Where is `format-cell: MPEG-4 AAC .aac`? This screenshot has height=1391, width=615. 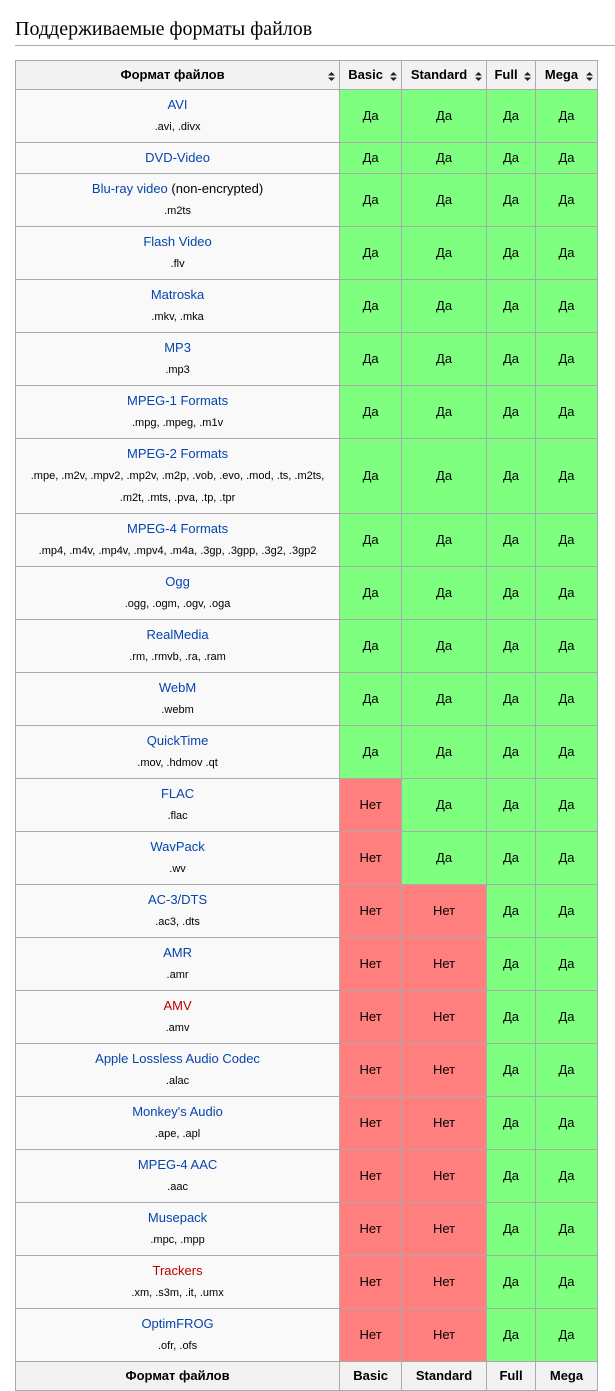
format-cell: MPEG-4 AAC .aac is located at coordinates (177, 1176).